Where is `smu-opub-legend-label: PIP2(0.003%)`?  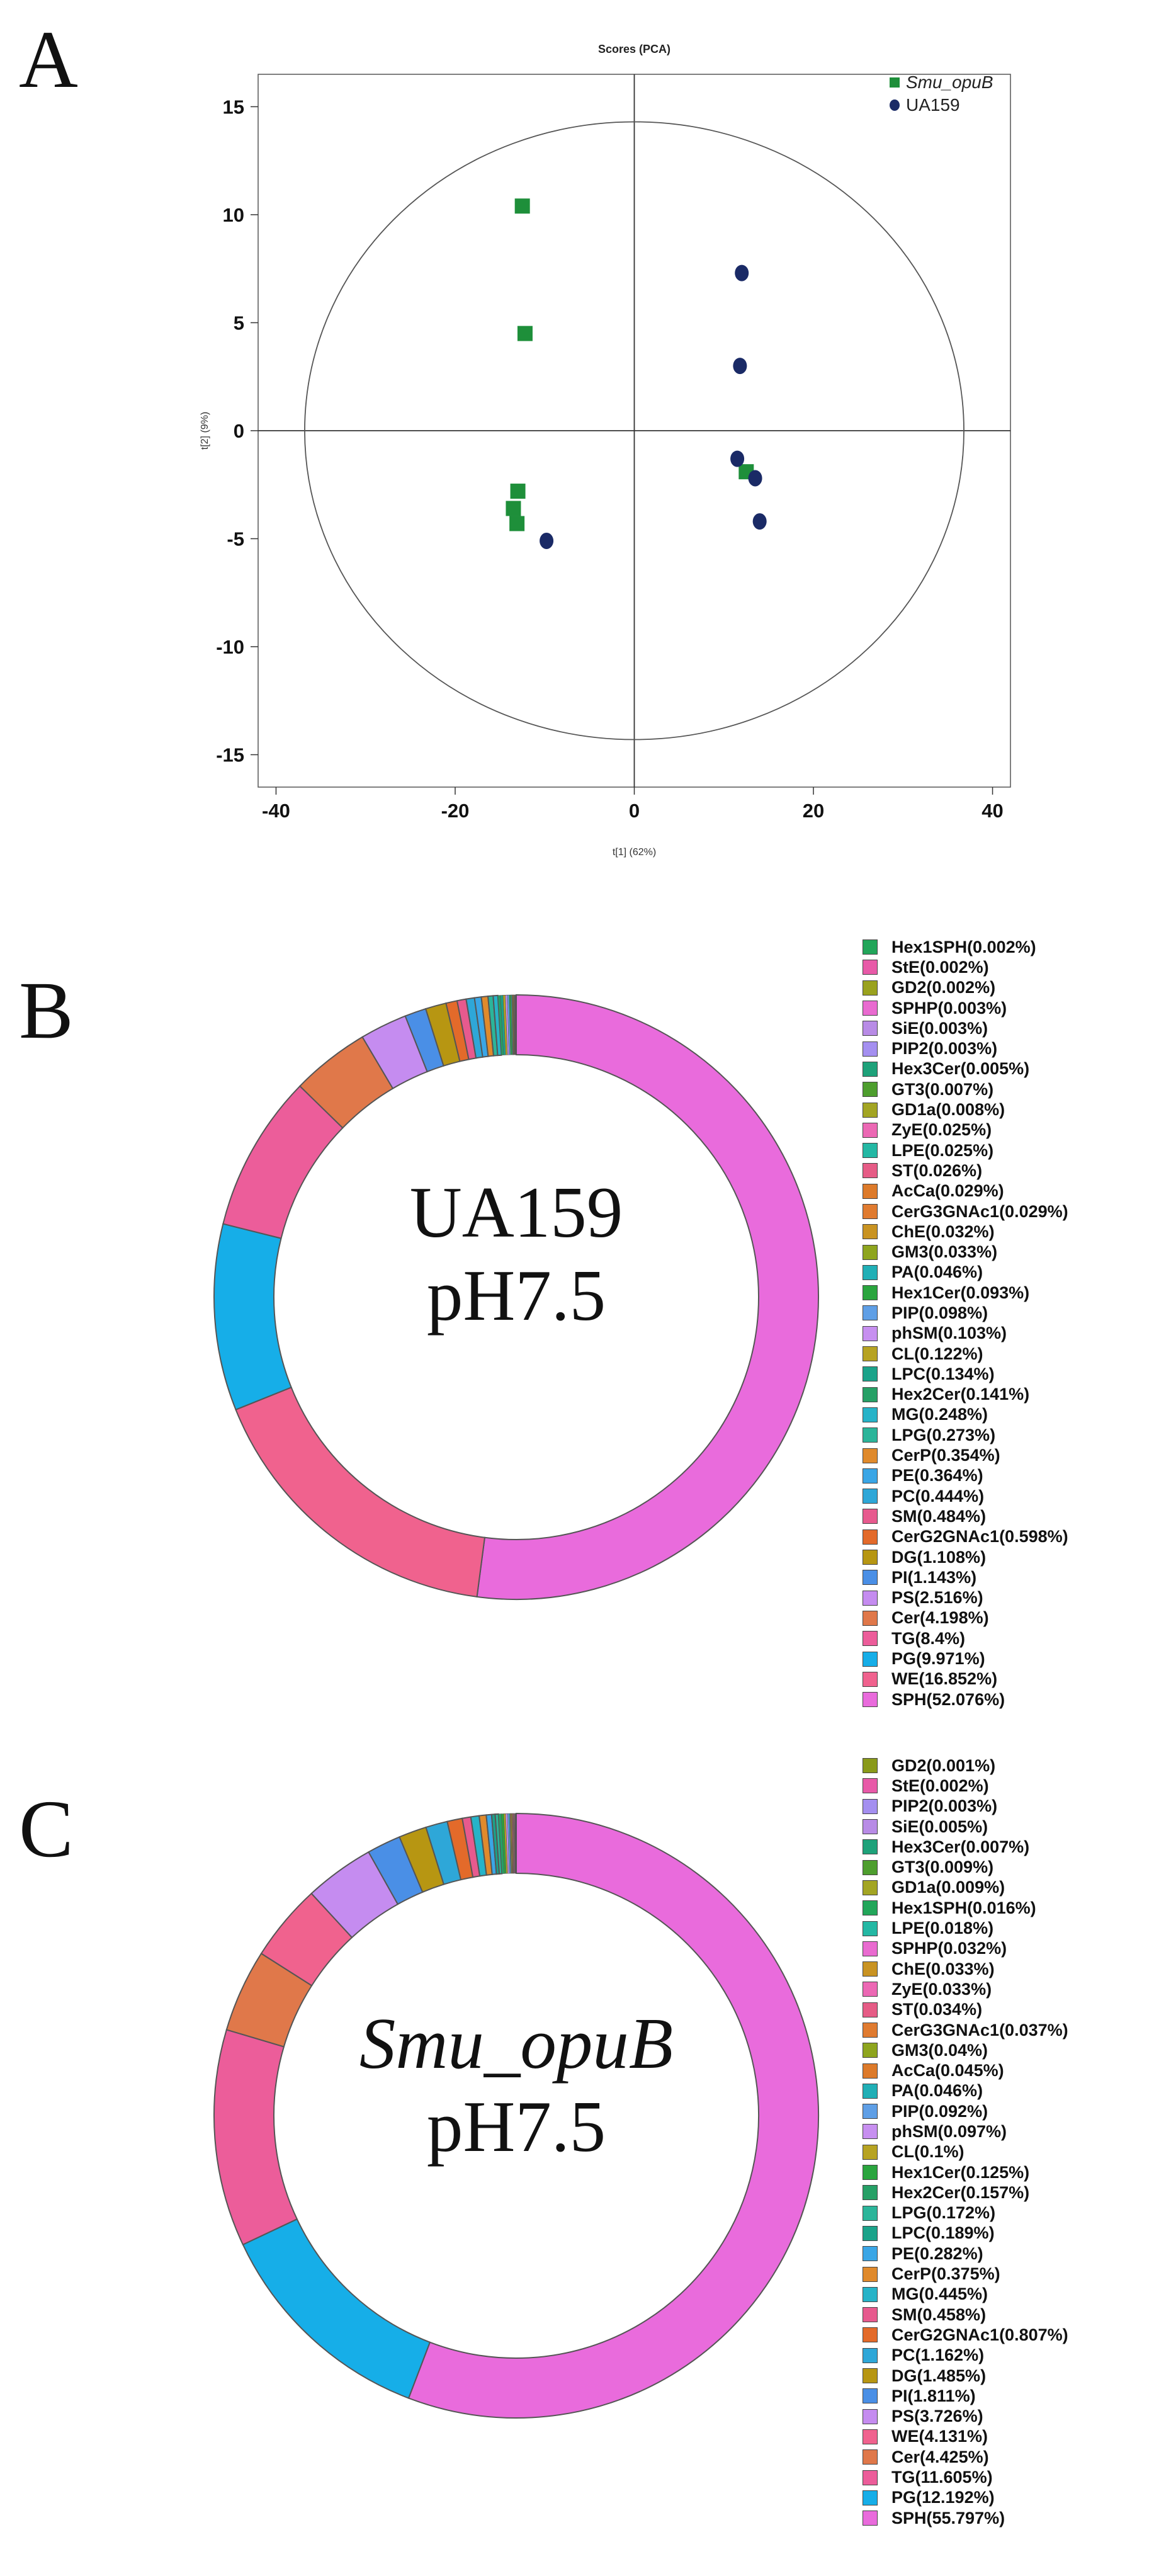
smu-opub-legend-label: PIP2(0.003%) is located at coordinates (944, 1806).